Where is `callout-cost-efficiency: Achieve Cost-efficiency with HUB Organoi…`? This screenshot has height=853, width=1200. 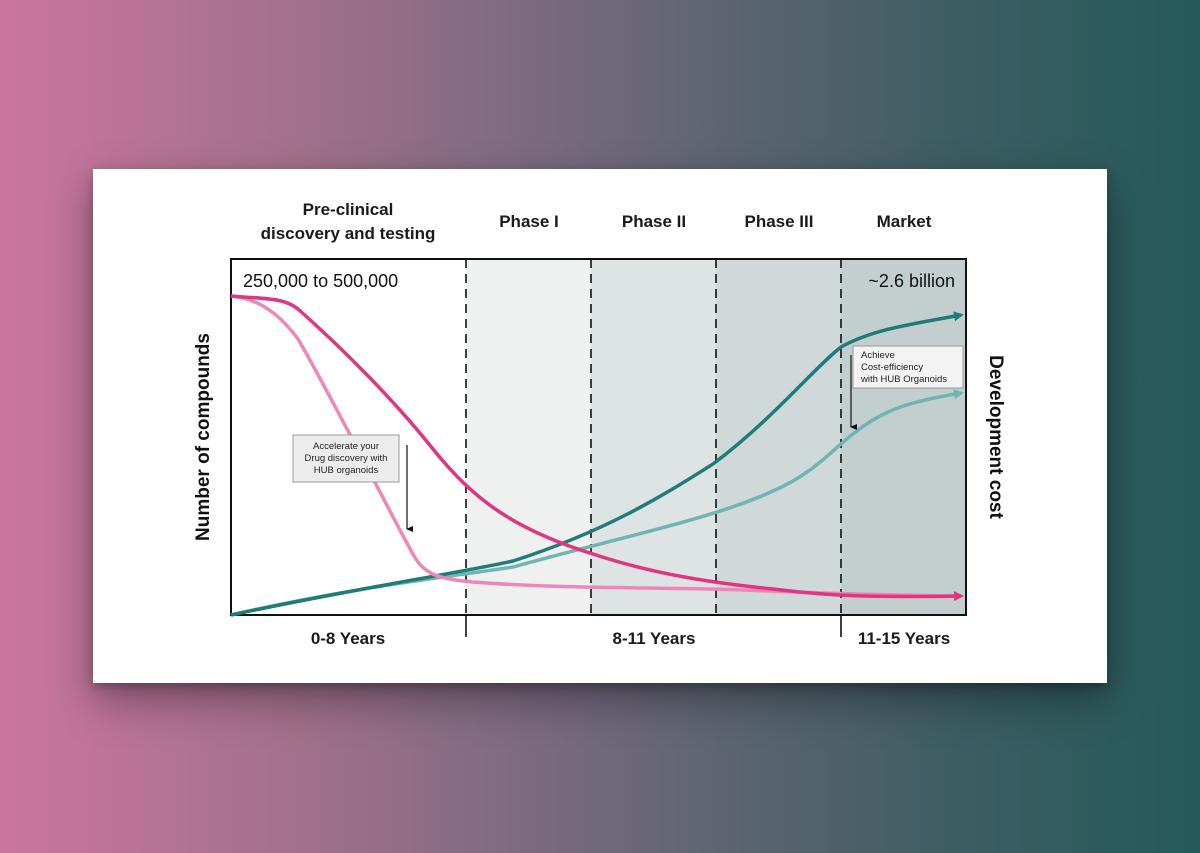
callout-cost-efficiency: Achieve Cost-efficiency with HUB Organoi… is located at coordinates (907, 387).